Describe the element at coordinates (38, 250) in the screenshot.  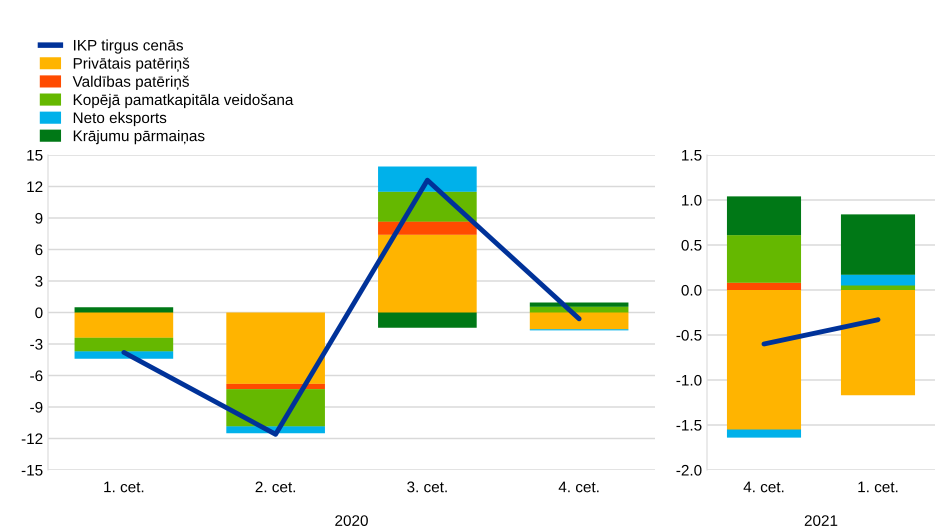
I see `y-tick-label: 6` at that location.